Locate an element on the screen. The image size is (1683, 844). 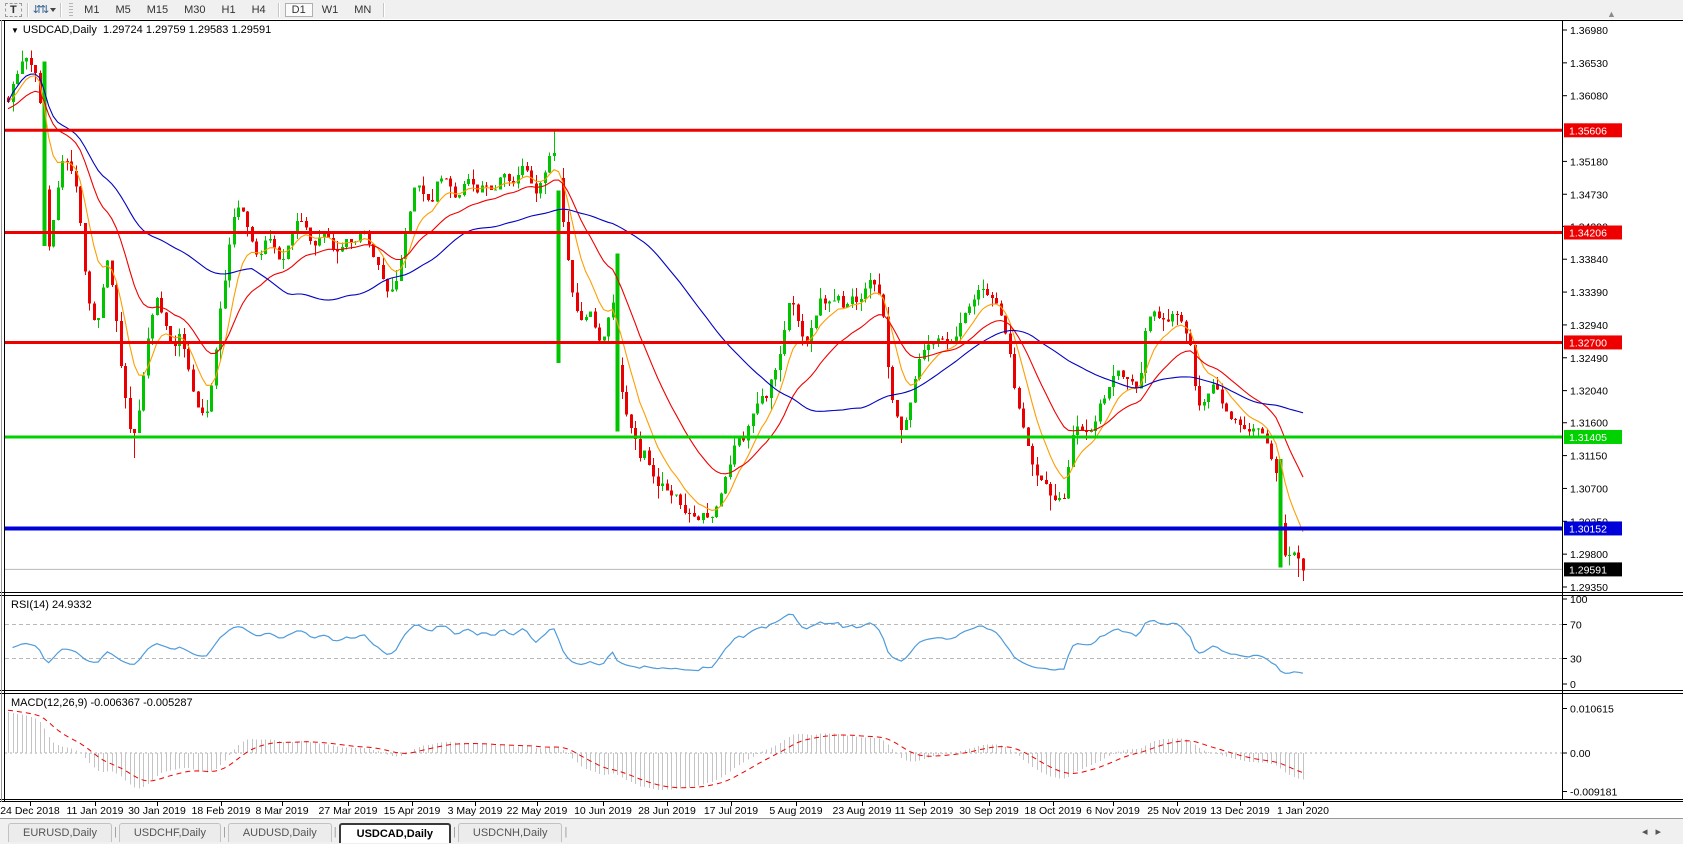
tab-usdcad: USDCAD,Daily is located at coordinates (395, 832).